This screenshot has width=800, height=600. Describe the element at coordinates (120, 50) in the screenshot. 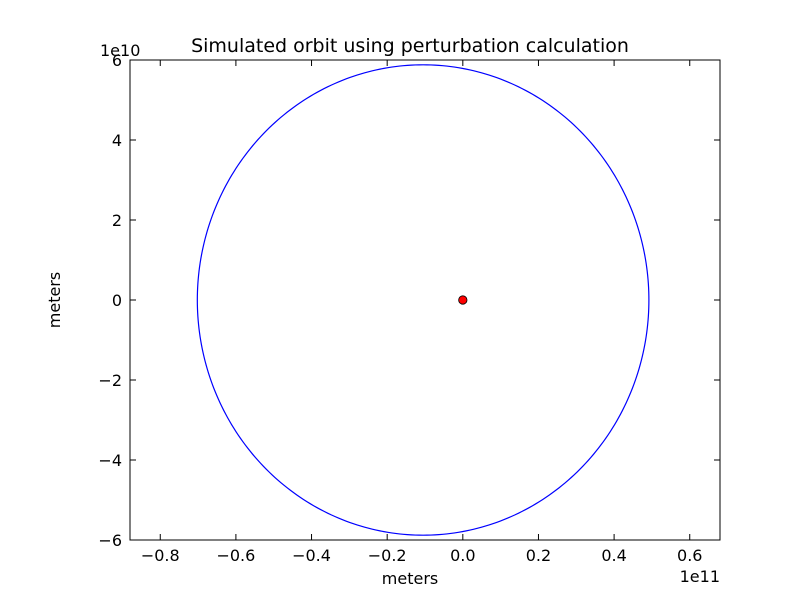

I see `y-offset-label: 1e10` at that location.